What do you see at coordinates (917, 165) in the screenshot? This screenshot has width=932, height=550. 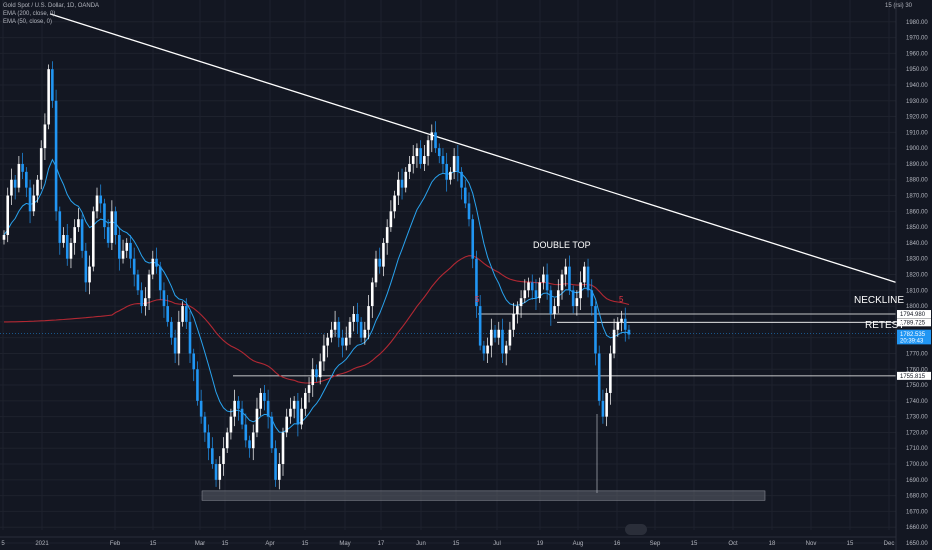 I see `price-tick: 1890.00` at bounding box center [917, 165].